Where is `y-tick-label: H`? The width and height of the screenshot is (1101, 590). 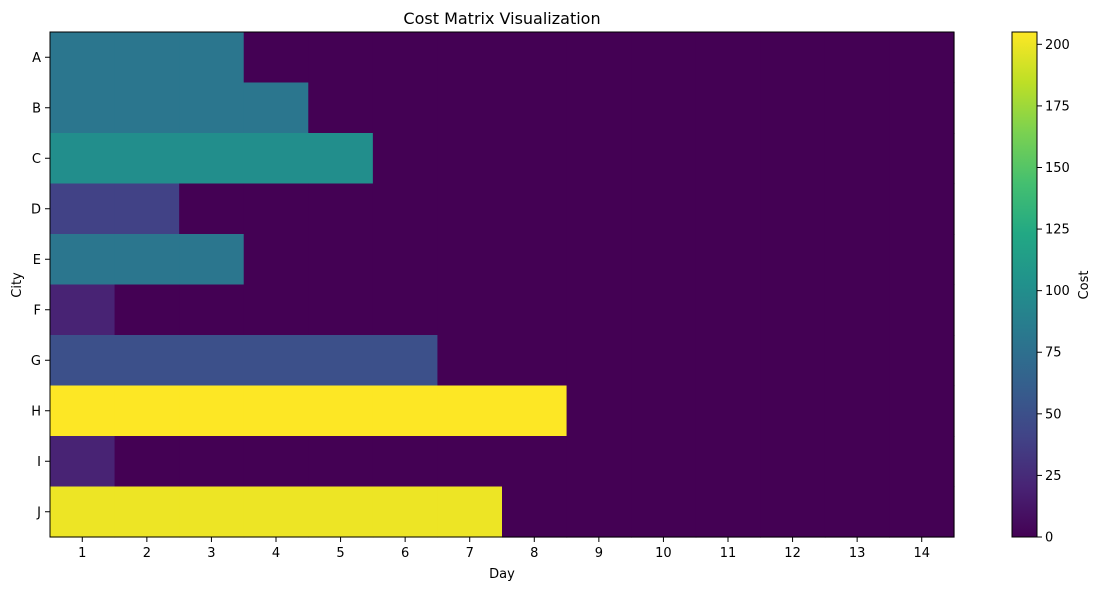 y-tick-label: H is located at coordinates (36, 411).